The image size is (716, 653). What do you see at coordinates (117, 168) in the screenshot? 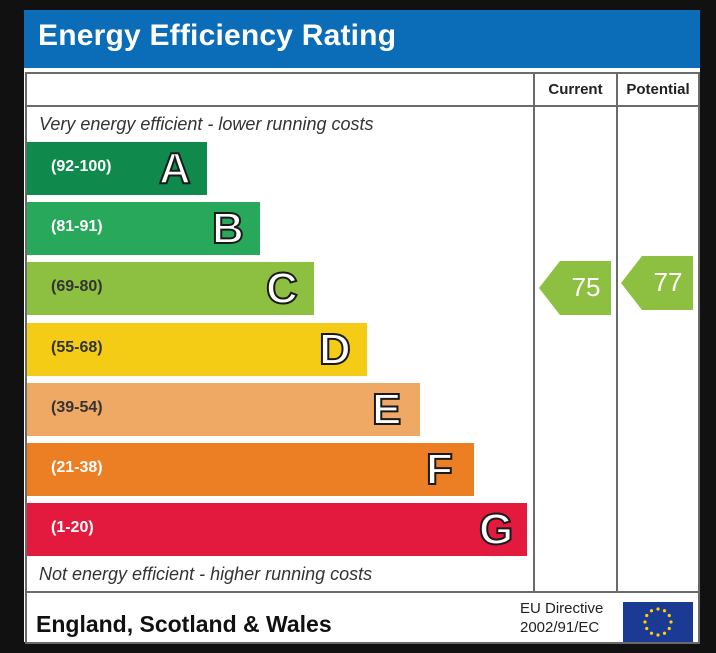
I see `band-a: (92-100) A` at bounding box center [117, 168].